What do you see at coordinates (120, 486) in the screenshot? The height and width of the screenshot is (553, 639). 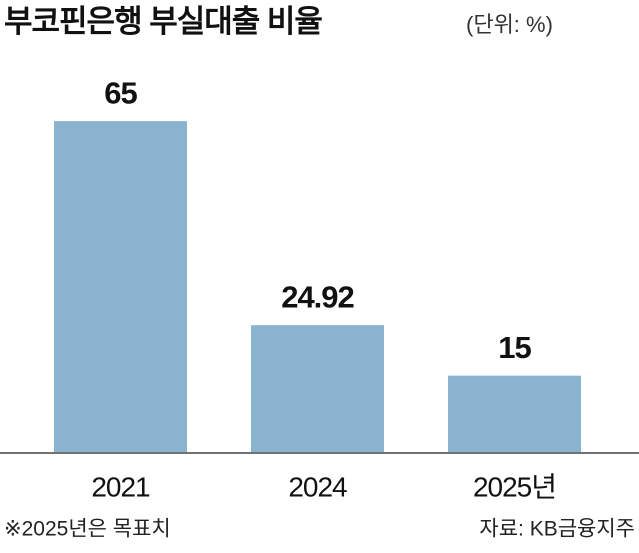 I see `x-tick-label: 2021` at bounding box center [120, 486].